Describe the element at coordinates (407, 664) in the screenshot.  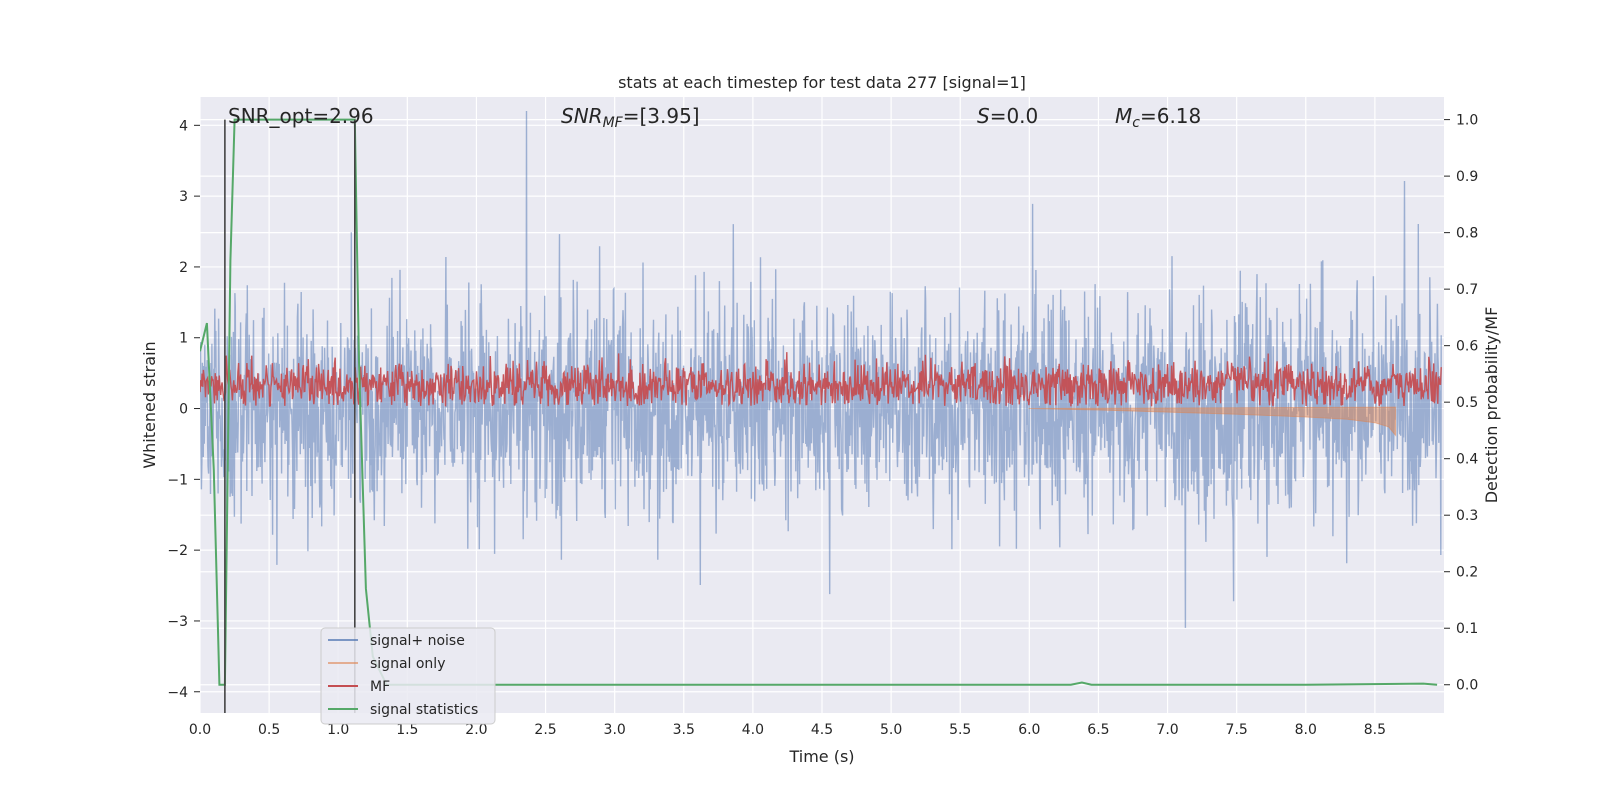
I see `legend-label-signal-only: signal only` at that location.